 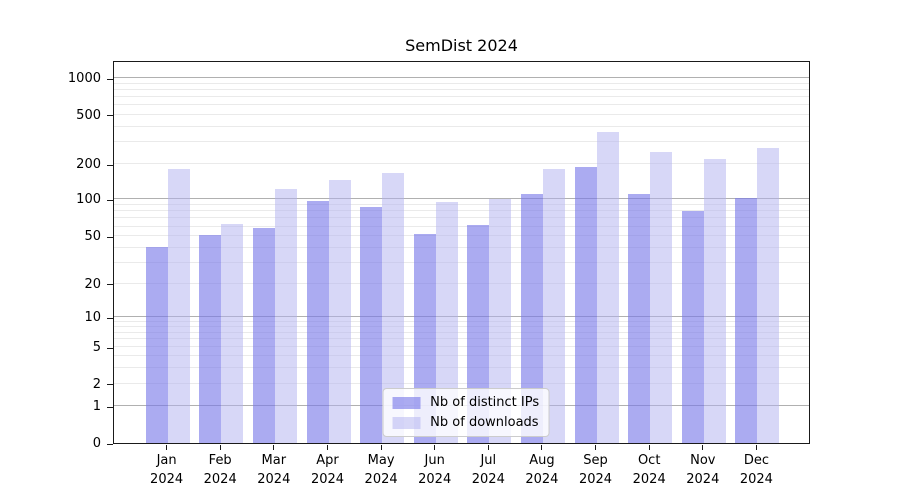 What do you see at coordinates (371, 324) in the screenshot?
I see `bar-distinct-ips-may` at bounding box center [371, 324].